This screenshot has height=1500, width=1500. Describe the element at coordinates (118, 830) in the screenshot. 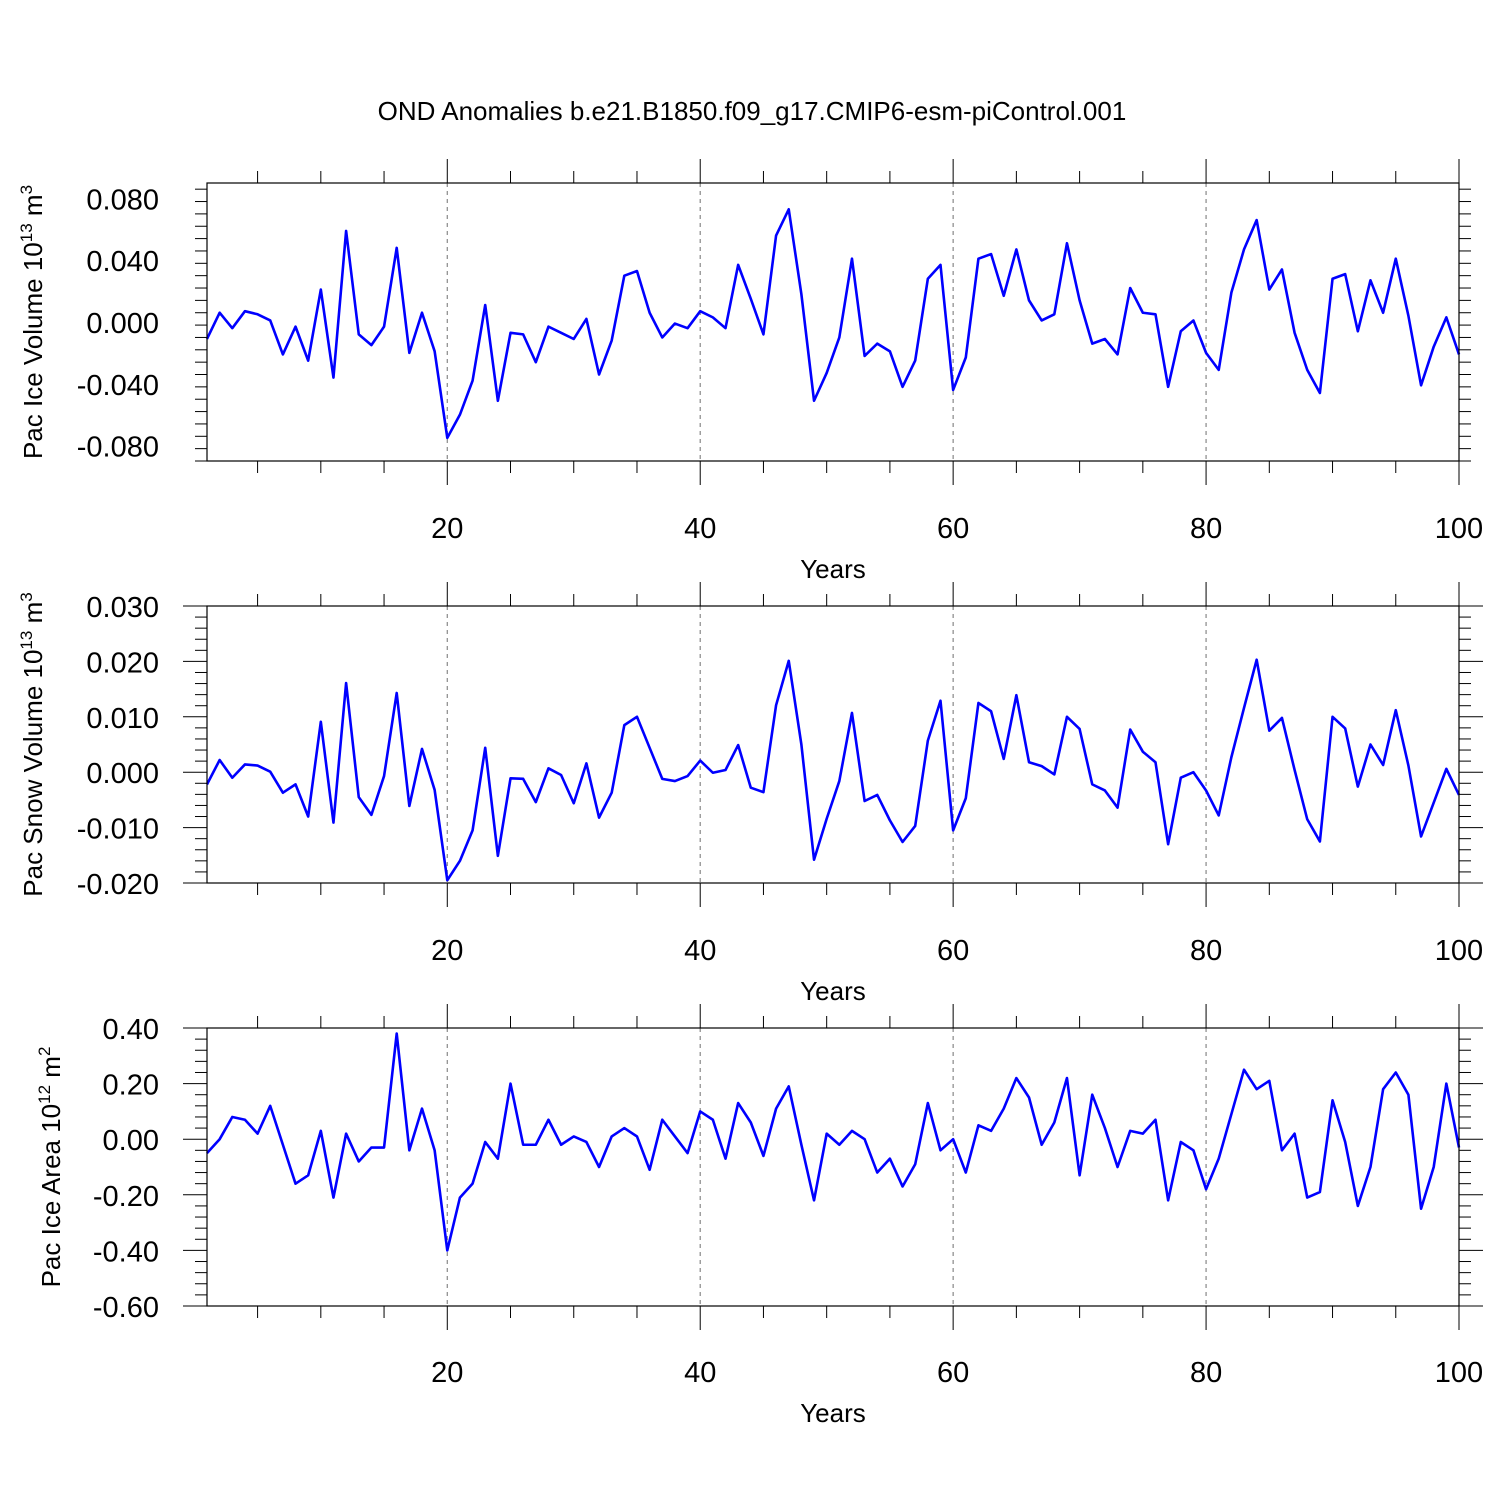

I see `y-tick-label: -0.010` at that location.